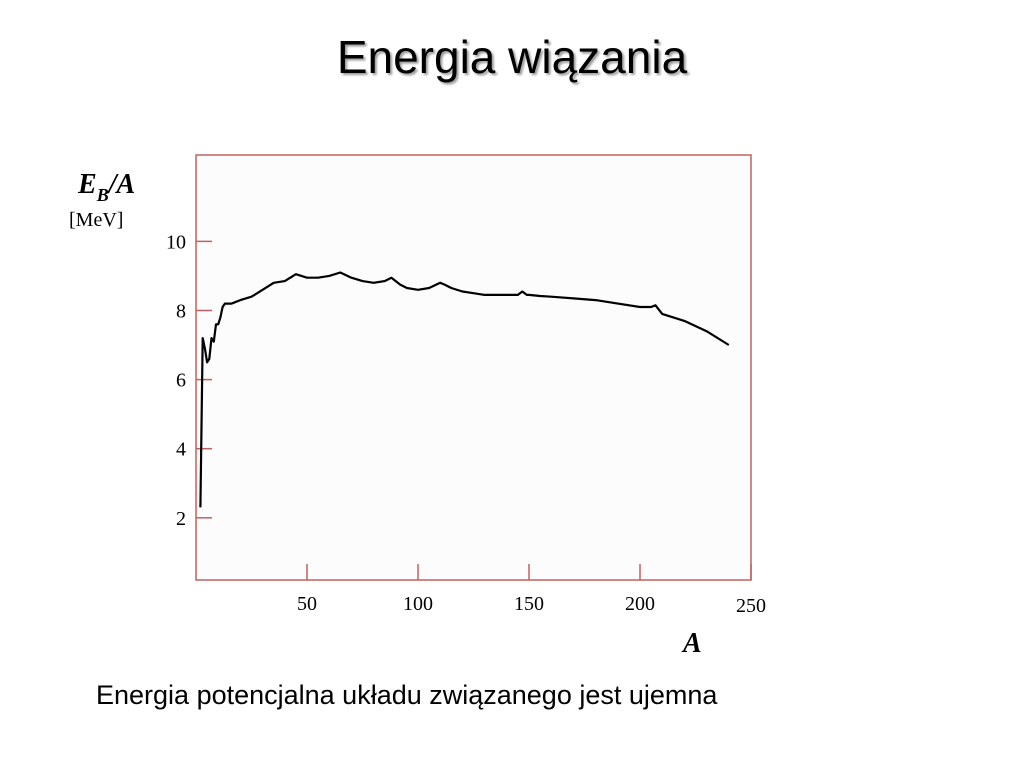 Image resolution: width=1024 pixels, height=768 pixels. What do you see at coordinates (512, 57) in the screenshot?
I see `slide-title: Energia wiązania` at bounding box center [512, 57].